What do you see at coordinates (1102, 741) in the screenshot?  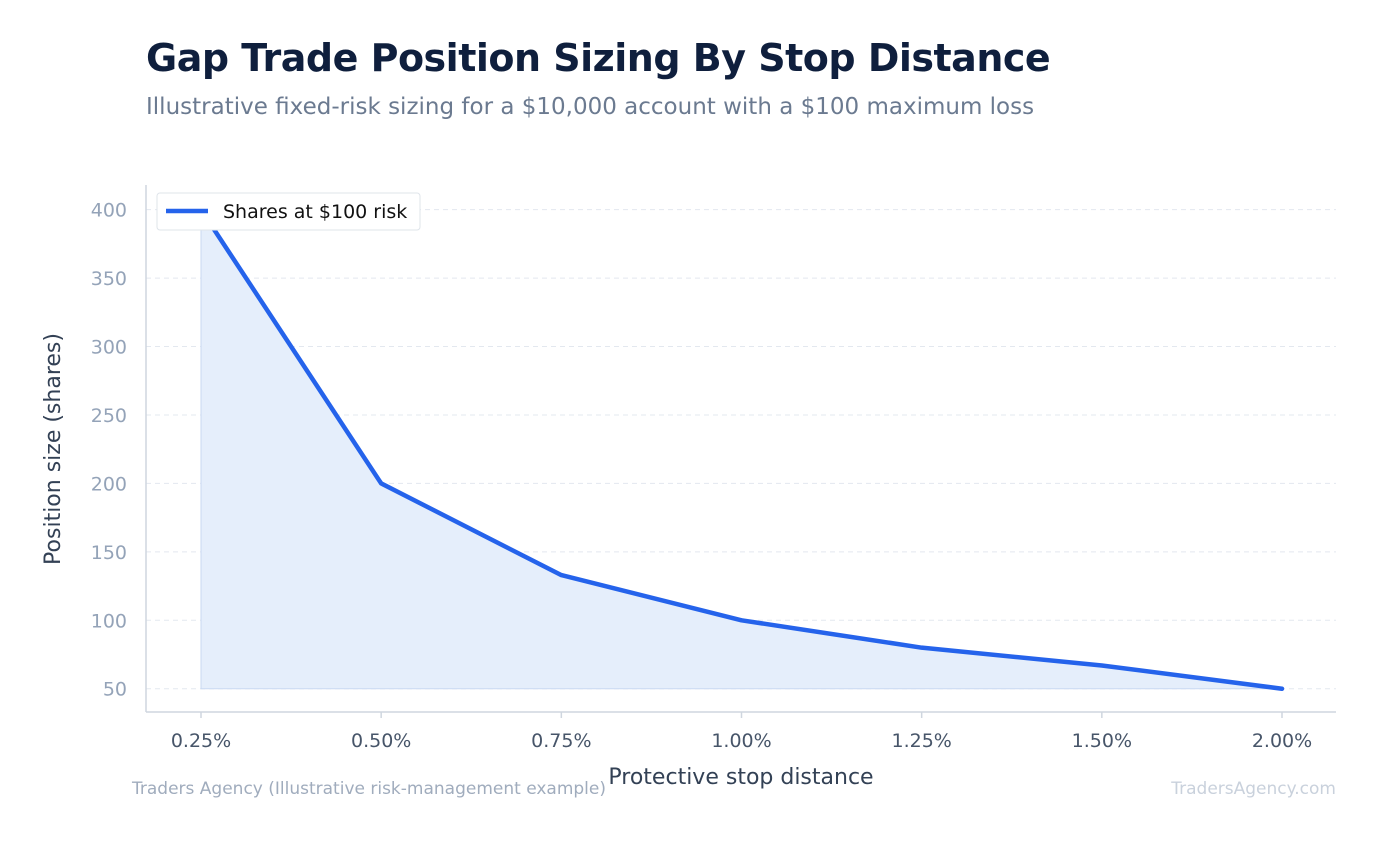 I see `x-tick-label: 1.50%` at bounding box center [1102, 741].